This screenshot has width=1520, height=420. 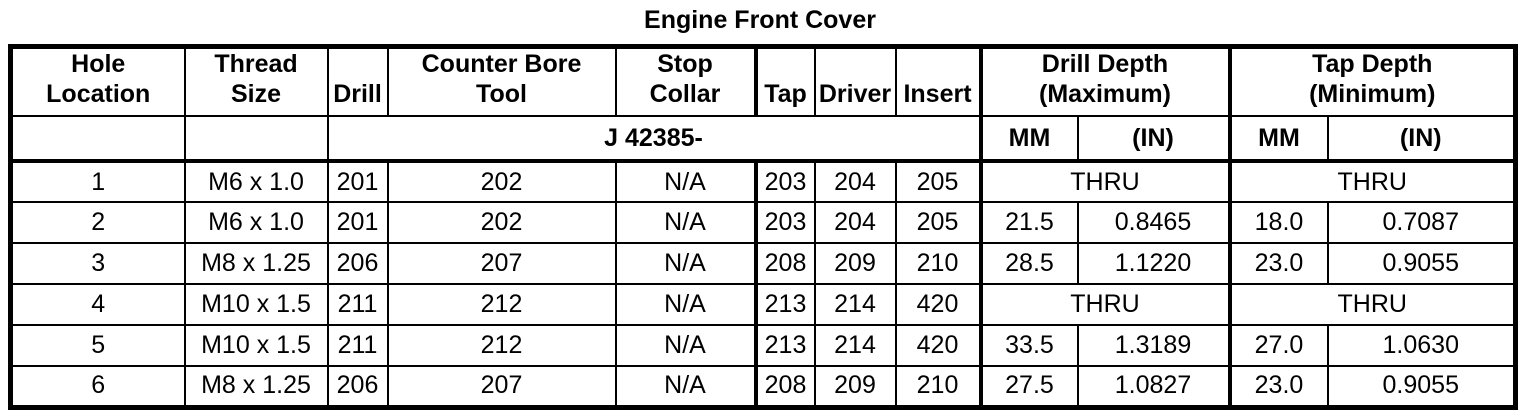 I want to click on col-header-thread-size: Thread Size, so click(x=256, y=81).